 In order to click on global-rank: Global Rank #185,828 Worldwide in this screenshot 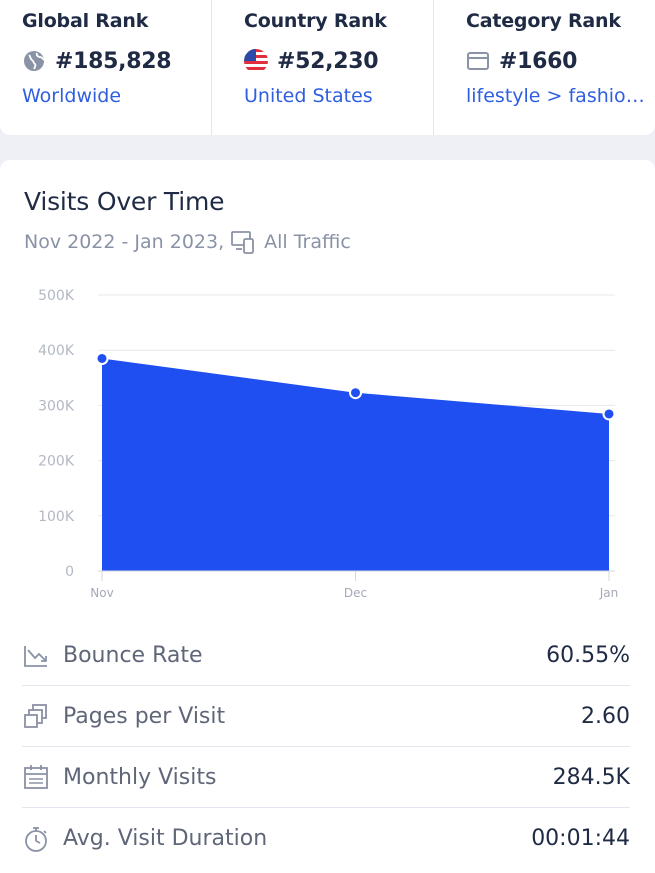, I will do `click(105, 67)`.